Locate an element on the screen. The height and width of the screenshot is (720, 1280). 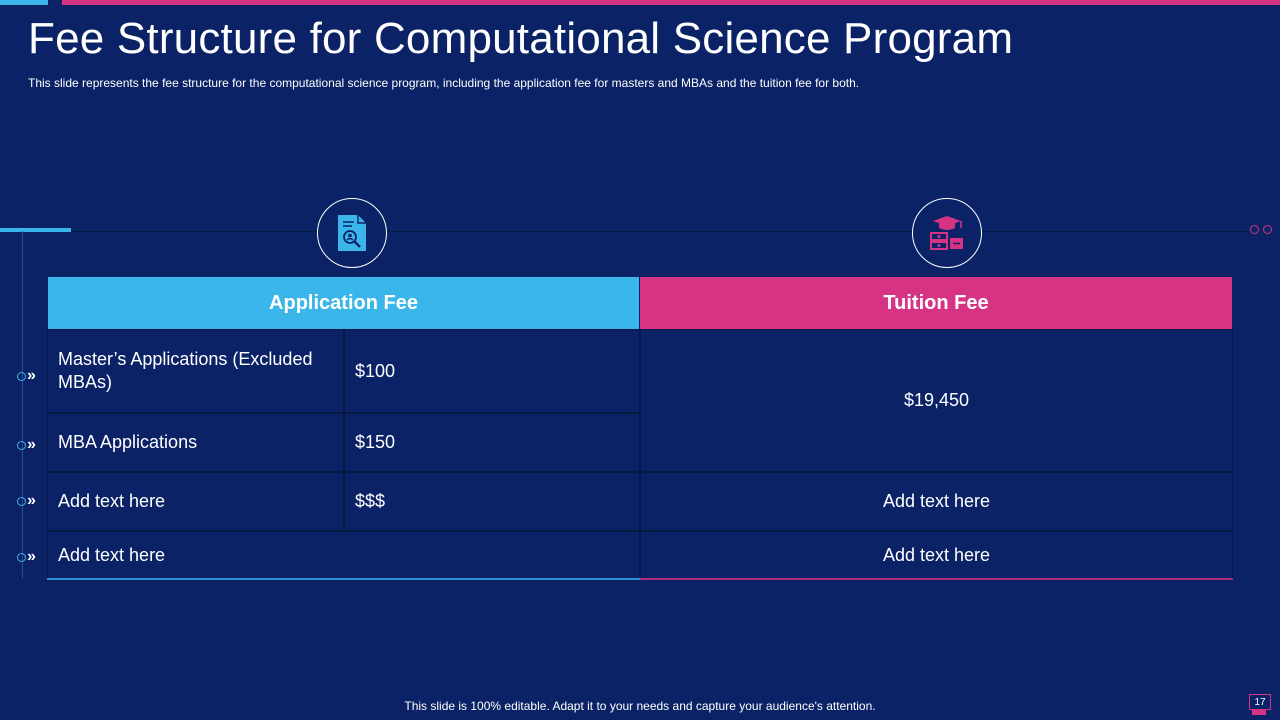
row1-amount: $100 is located at coordinates (492, 371).